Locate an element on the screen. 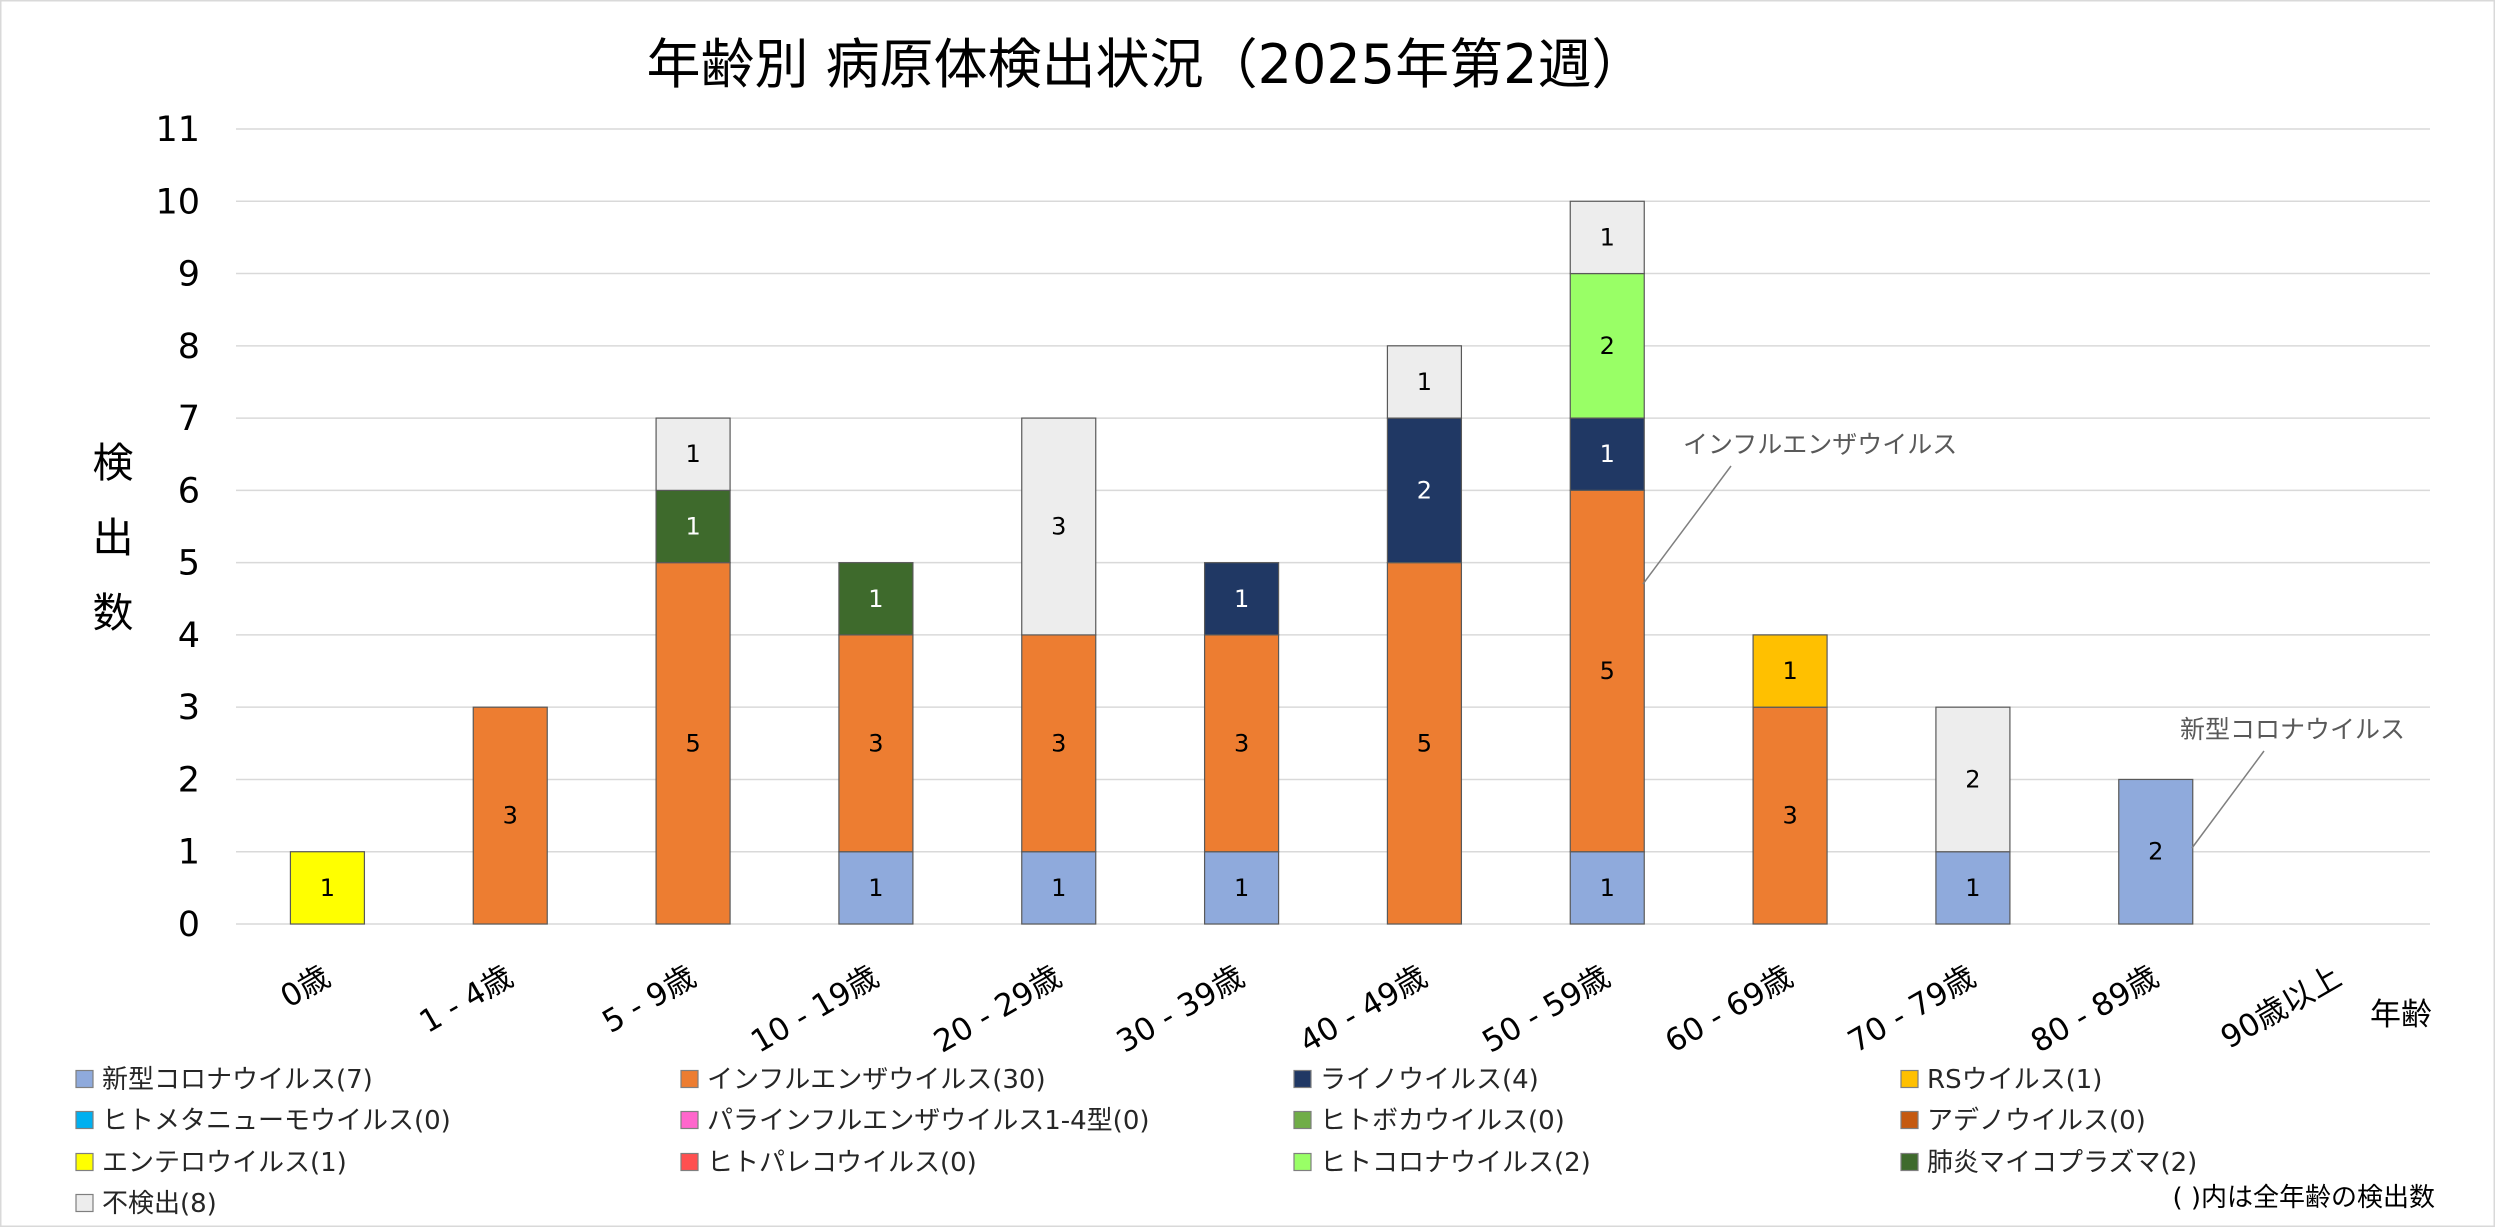 This screenshot has width=2495, height=1227. legend-item: ライノウイルス(4) is located at coordinates (1416, 1080).